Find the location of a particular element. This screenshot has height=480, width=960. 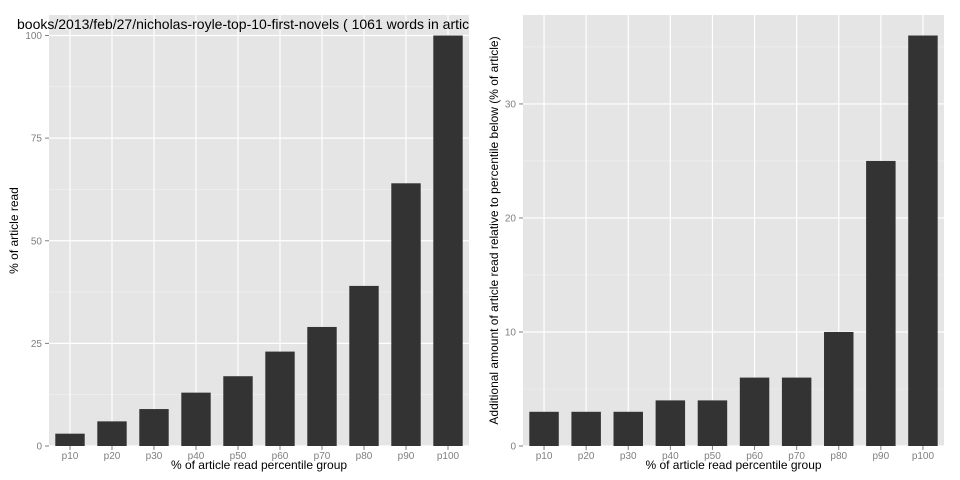

y-axis-title: % of article read is located at coordinates (14, 230).